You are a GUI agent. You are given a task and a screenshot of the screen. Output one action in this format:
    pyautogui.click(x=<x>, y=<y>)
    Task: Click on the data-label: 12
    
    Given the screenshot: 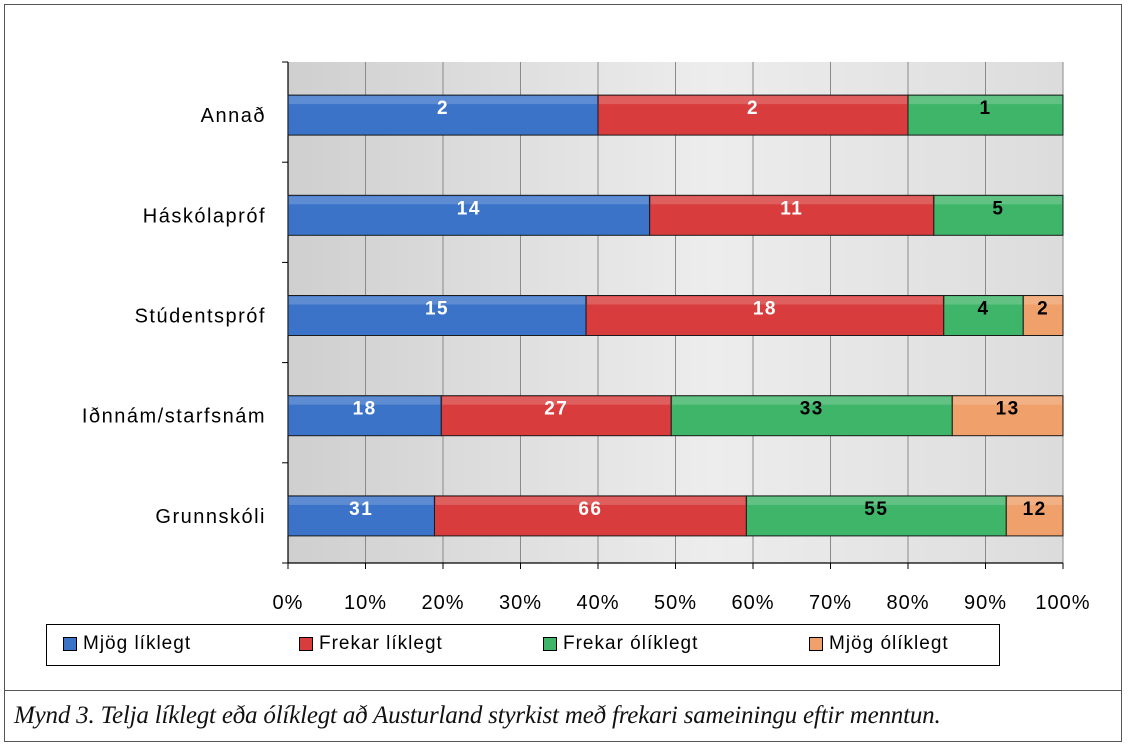 What is the action you would take?
    pyautogui.click(x=1035, y=509)
    